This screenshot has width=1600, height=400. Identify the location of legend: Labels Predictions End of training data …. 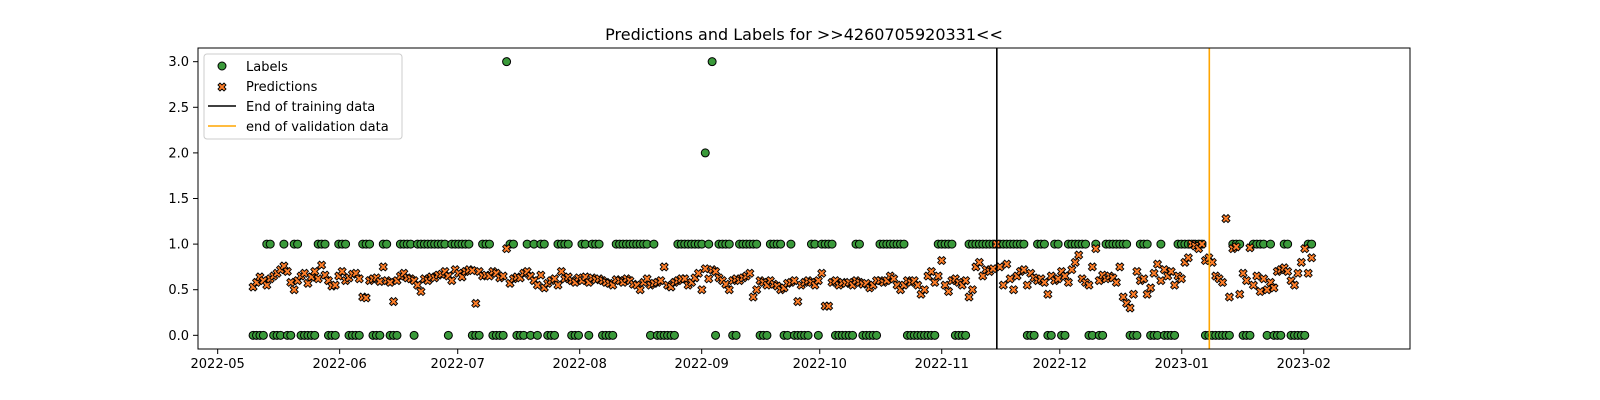
(303, 96).